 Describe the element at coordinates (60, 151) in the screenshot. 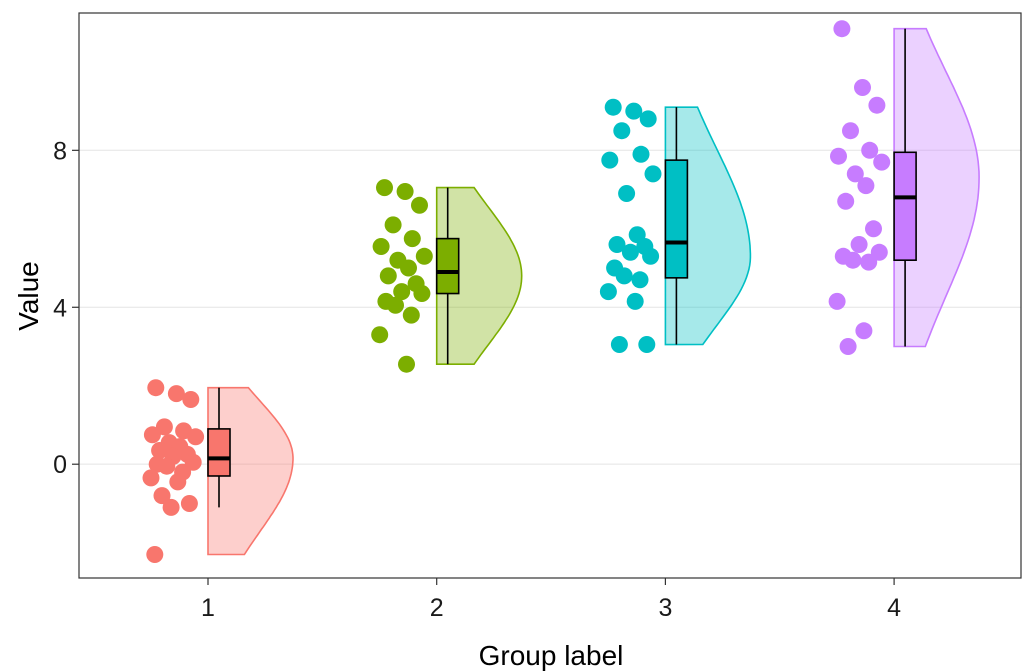

I see `y-tick-label: 8` at that location.